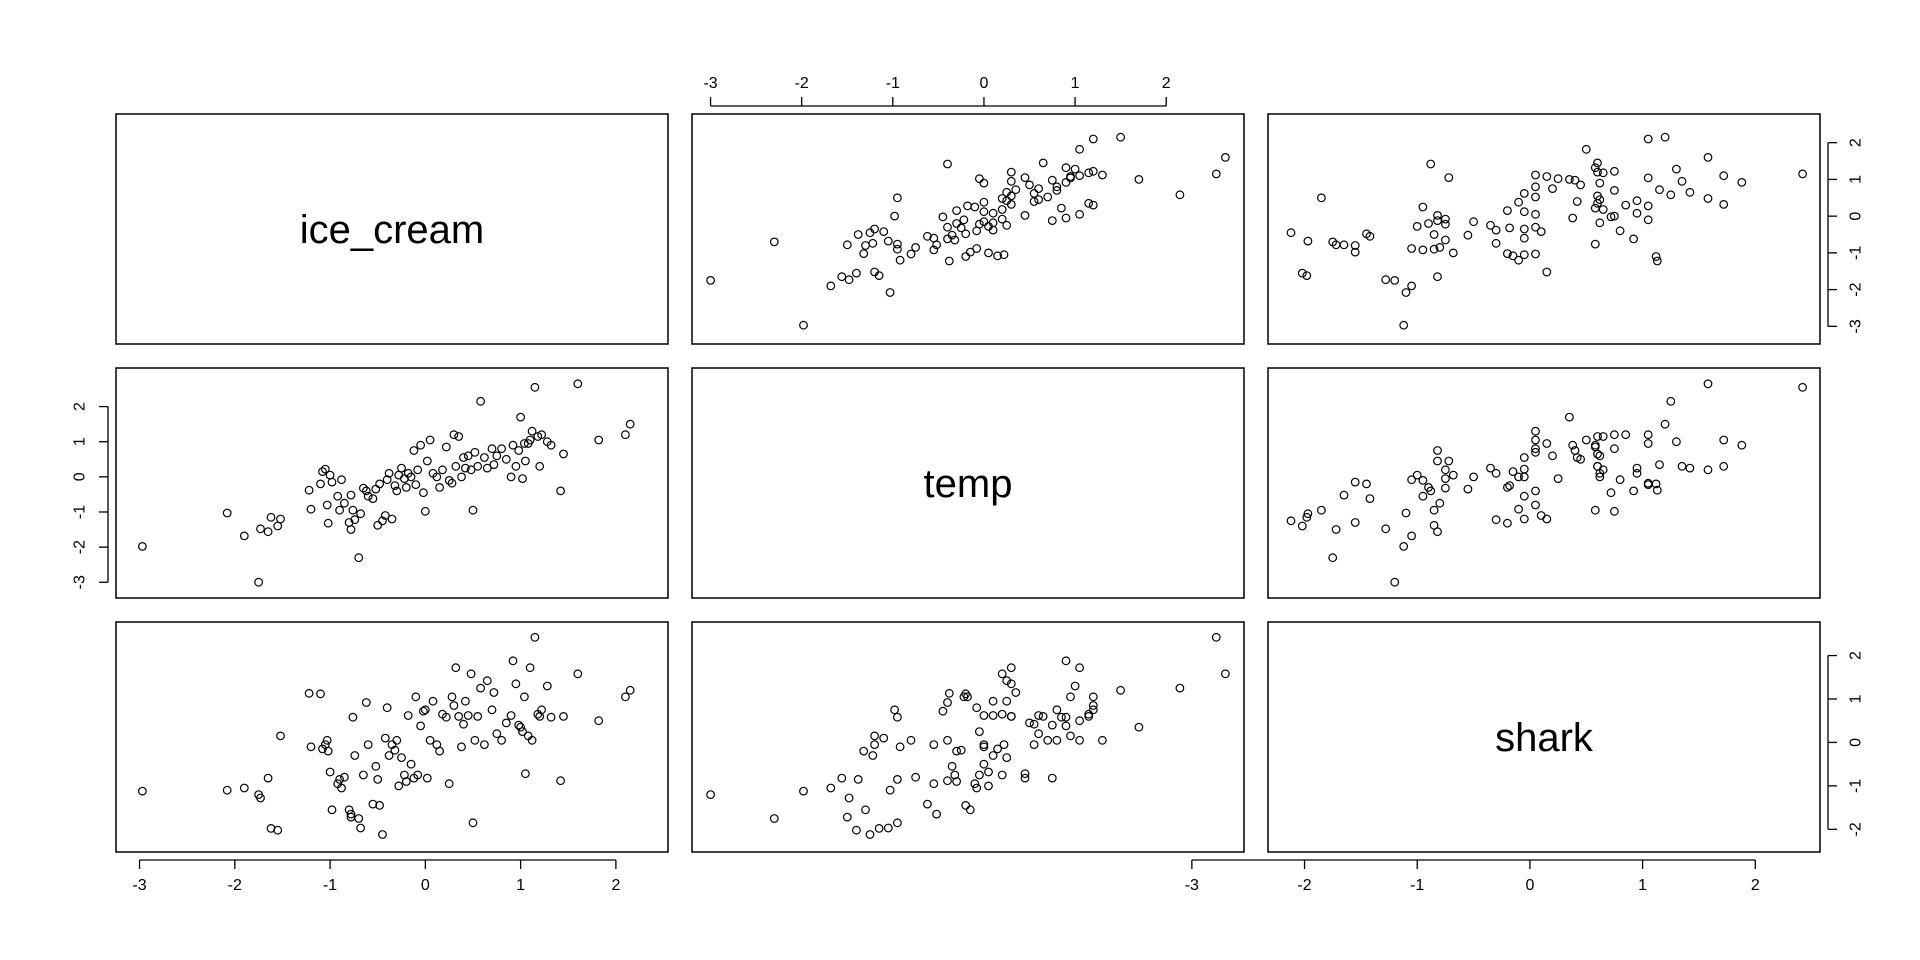 The height and width of the screenshot is (960, 1920). What do you see at coordinates (1417, 885) in the screenshot?
I see `tick-label: -1` at bounding box center [1417, 885].